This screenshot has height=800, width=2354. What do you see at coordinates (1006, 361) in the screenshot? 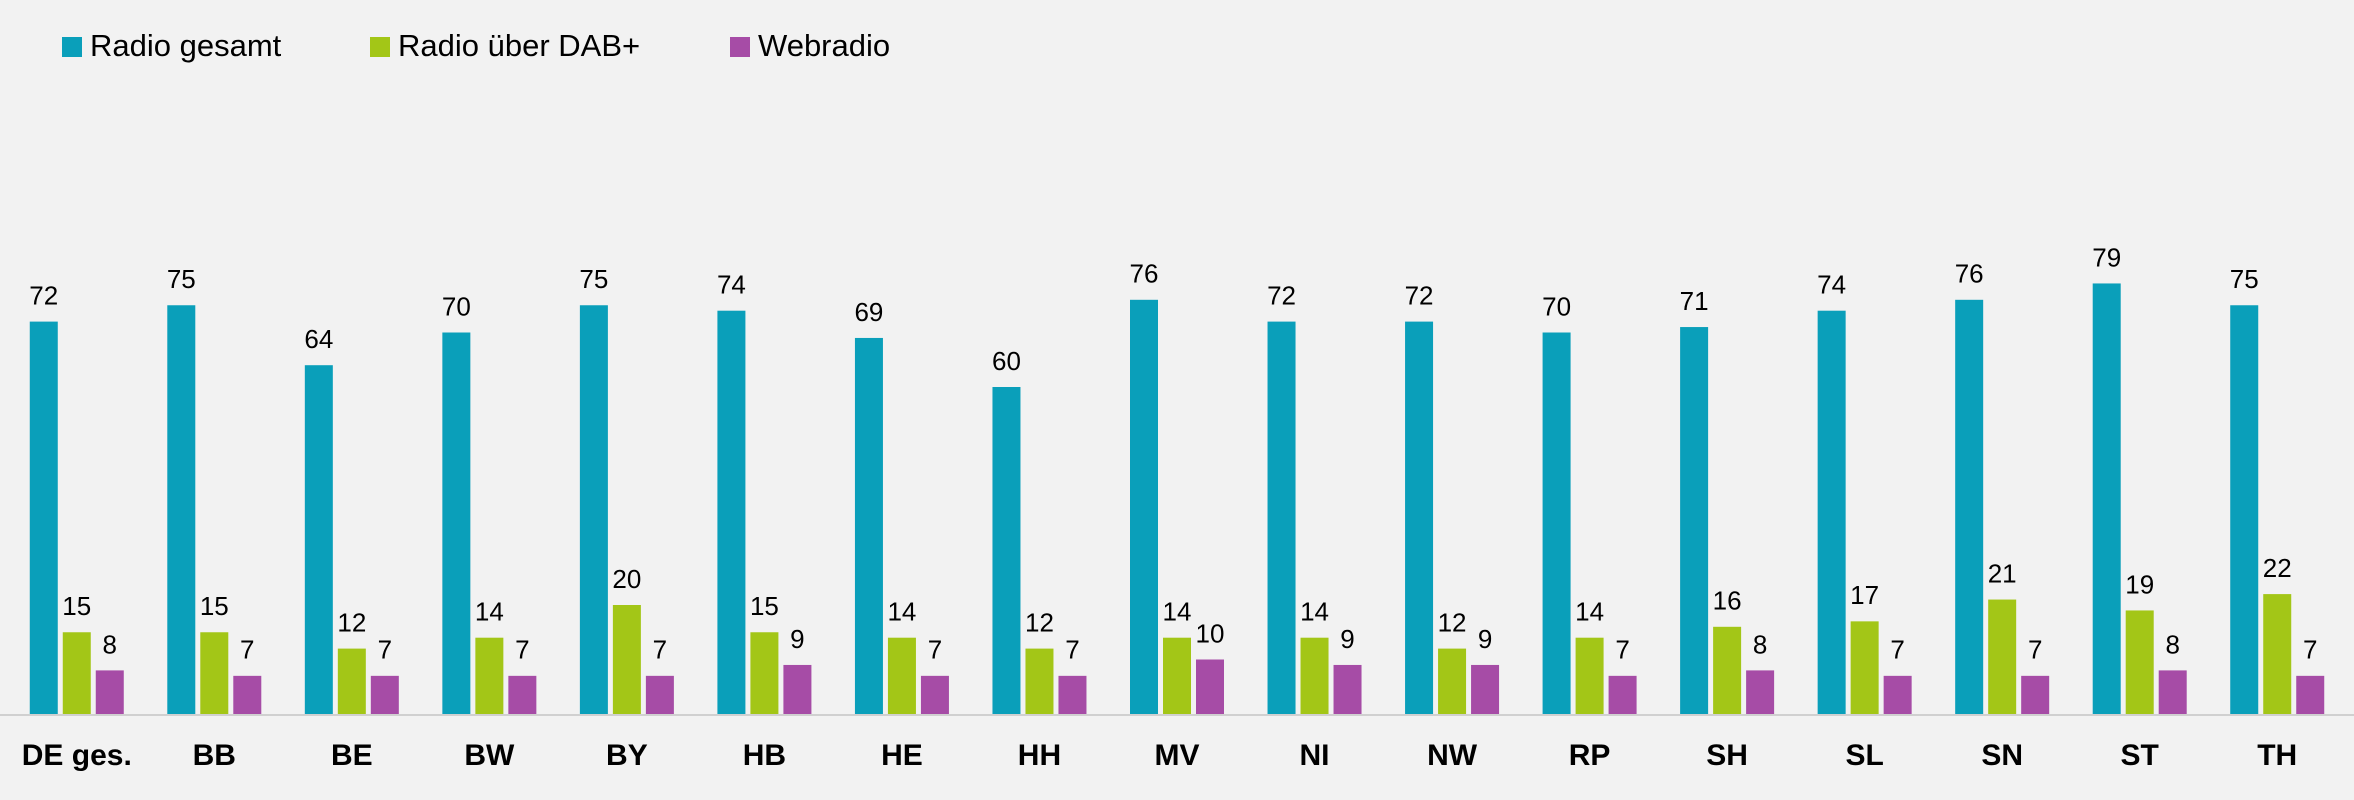
I see `value-label: 60` at bounding box center [1006, 361].